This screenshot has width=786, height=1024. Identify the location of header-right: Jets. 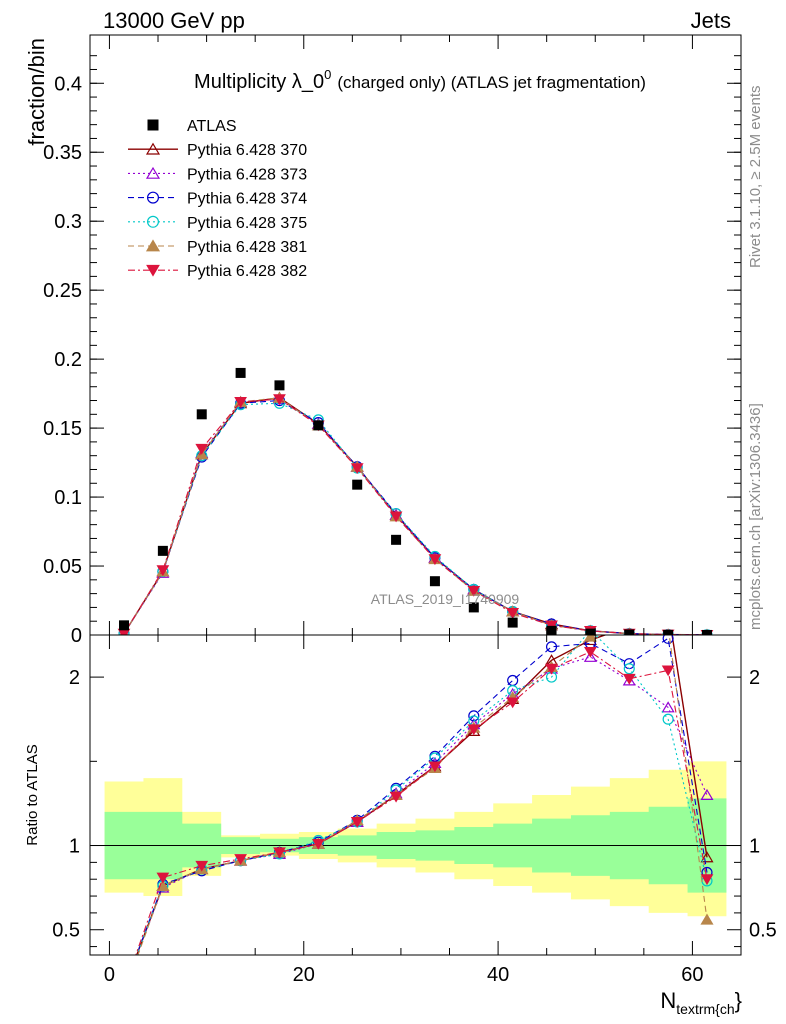
(711, 20).